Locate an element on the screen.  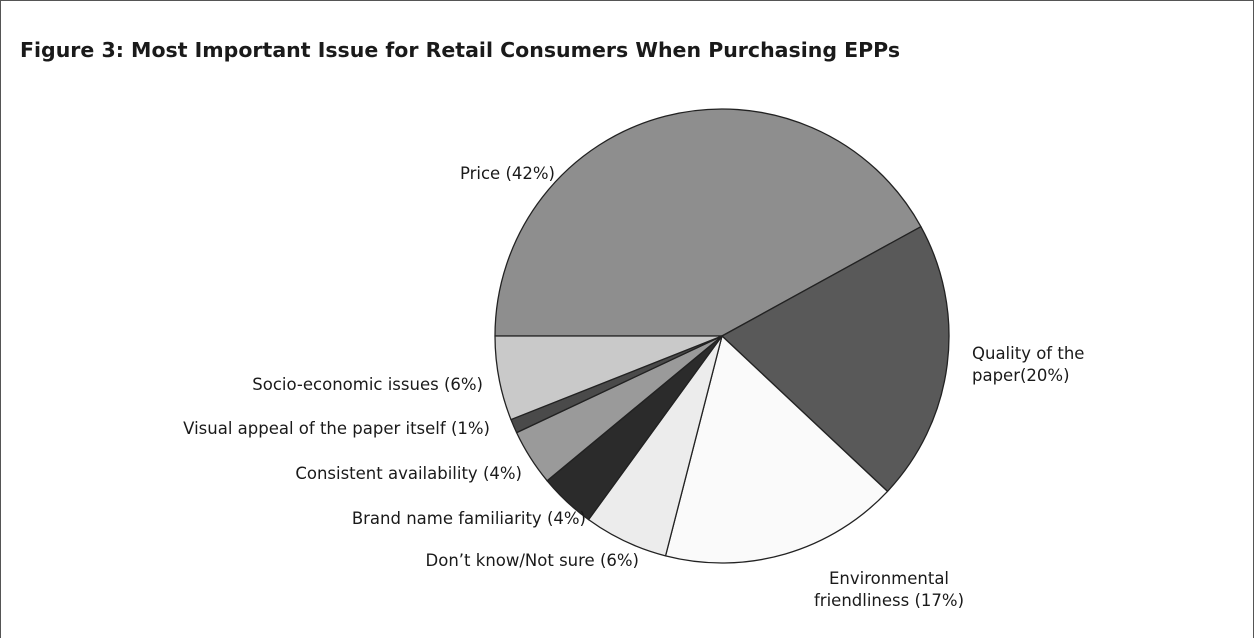
slice-label: Environmental friendliness (17%) is located at coordinates (889, 589).